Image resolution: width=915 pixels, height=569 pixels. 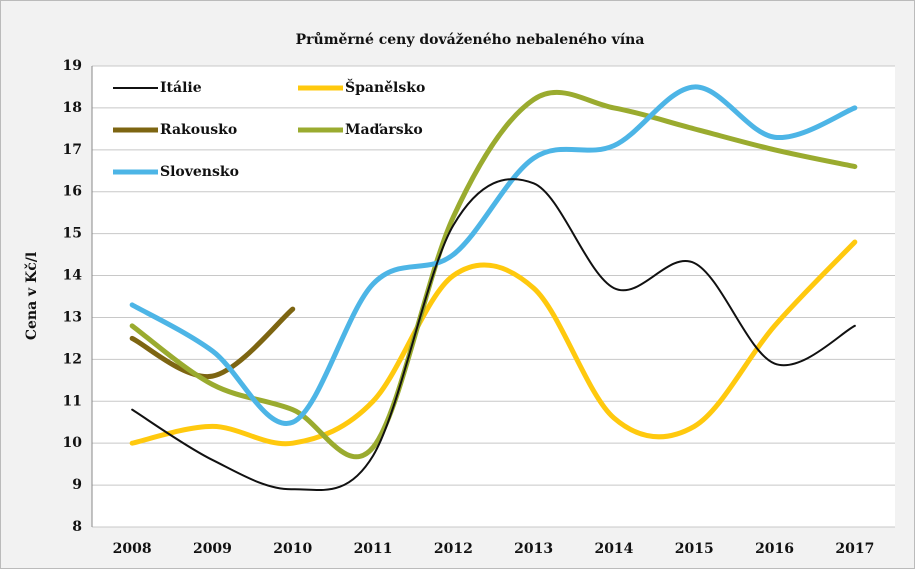 I want to click on y-tick-label: 14, so click(x=73, y=276).